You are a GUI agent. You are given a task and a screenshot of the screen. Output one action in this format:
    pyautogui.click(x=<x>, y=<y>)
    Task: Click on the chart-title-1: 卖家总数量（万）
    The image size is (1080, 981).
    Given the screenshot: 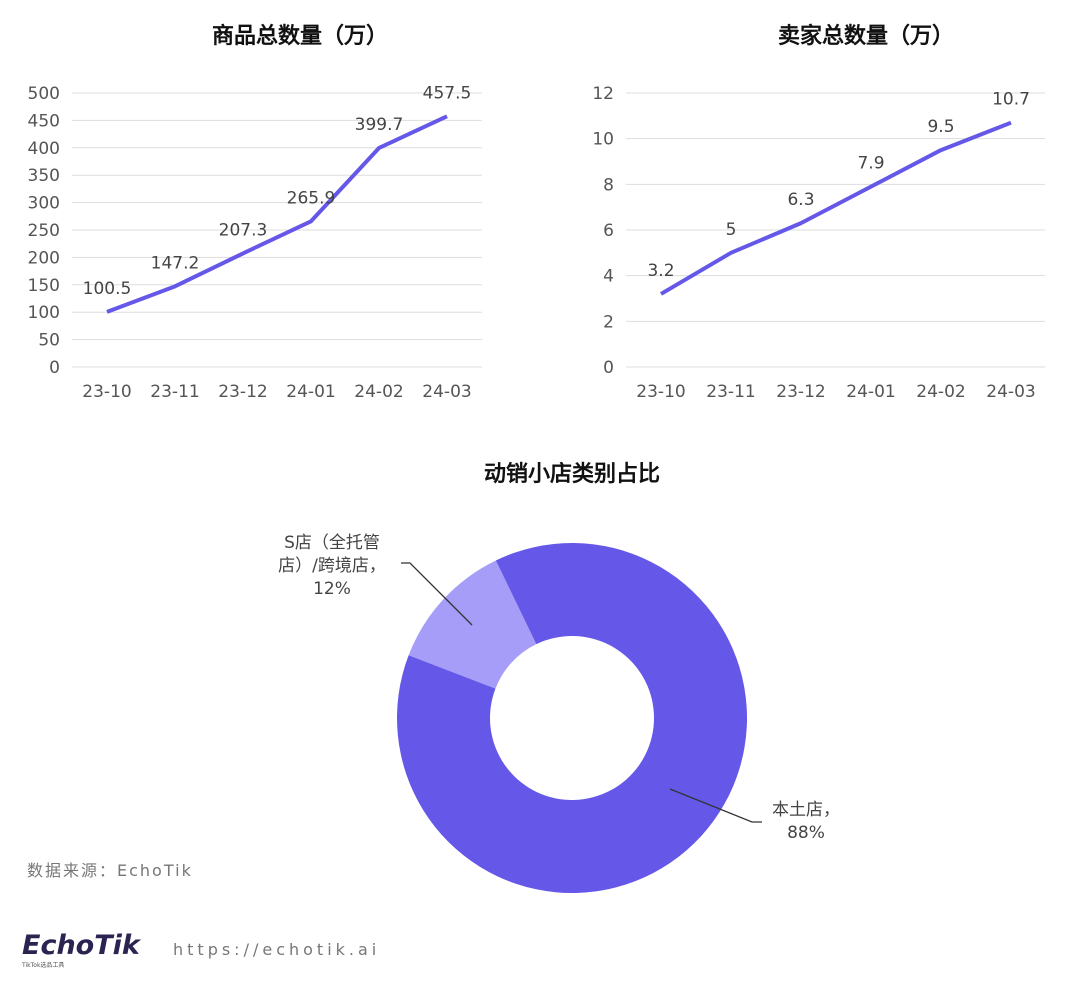 What is the action you would take?
    pyautogui.click(x=866, y=36)
    